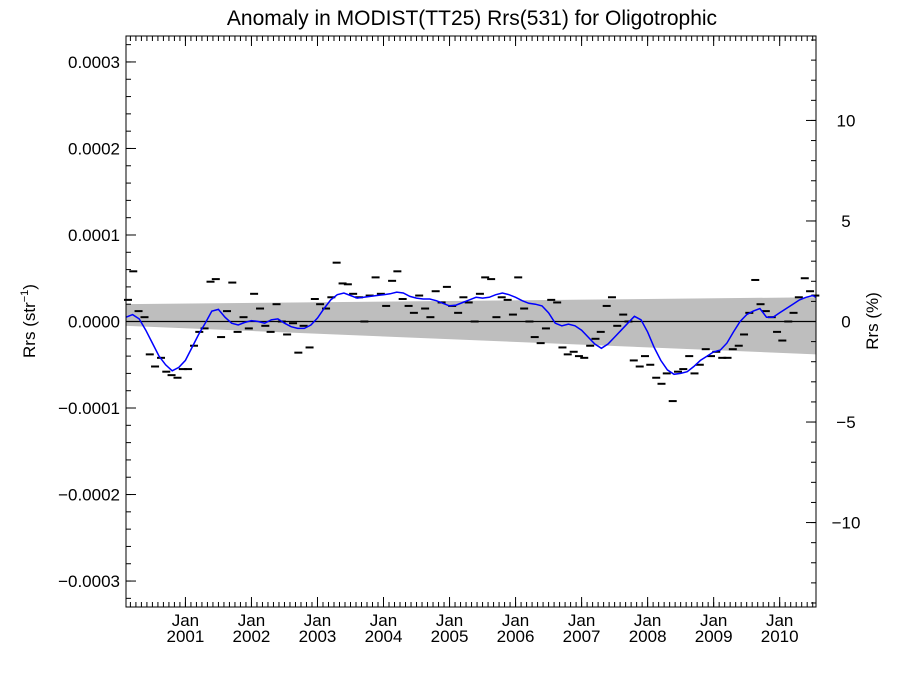 This screenshot has width=900, height=675. I want to click on x-tick-year: 2003, so click(318, 636).